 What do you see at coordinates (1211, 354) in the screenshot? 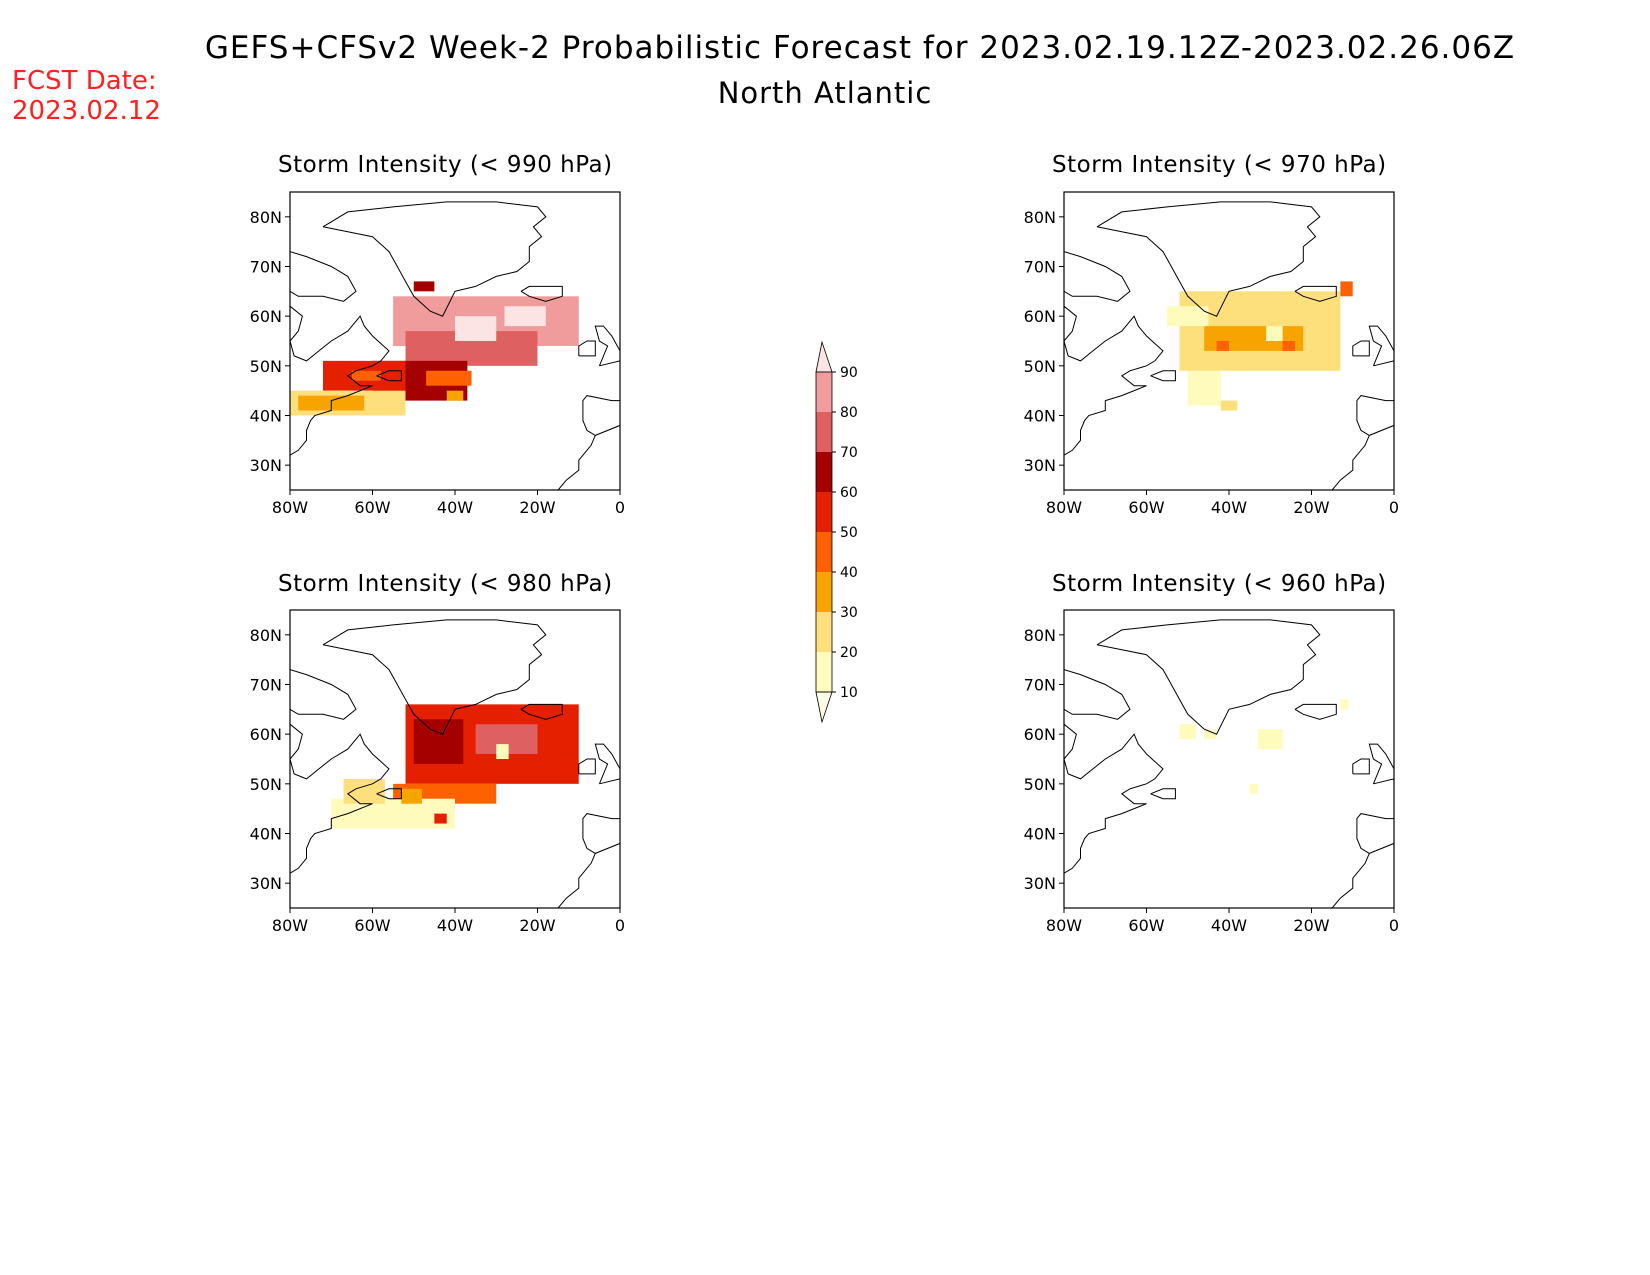
I see `map-panel-970: 80N 70N 60N 50N 40N 30N 80W 60W 40W 20W 0` at bounding box center [1211, 354].